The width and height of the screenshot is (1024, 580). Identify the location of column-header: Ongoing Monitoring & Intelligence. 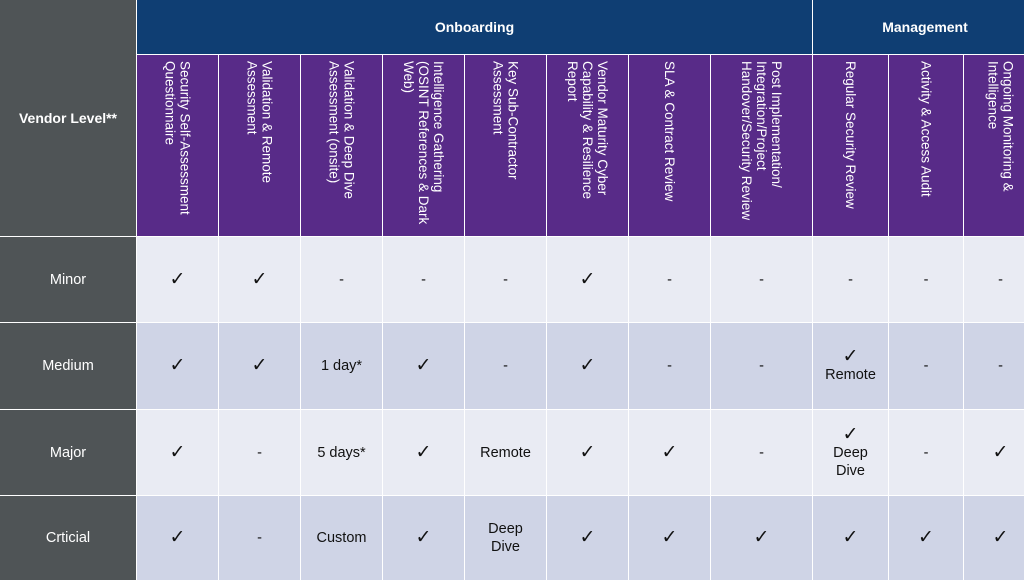
(994, 145).